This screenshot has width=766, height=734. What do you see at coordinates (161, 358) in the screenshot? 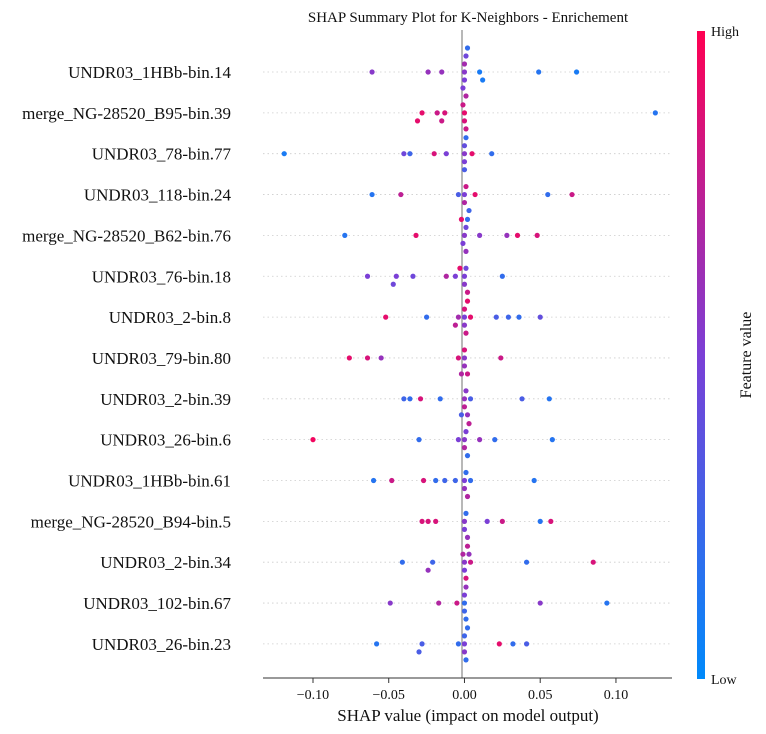
I see `feature-label: UNDR03_79-bin.80` at bounding box center [161, 358].